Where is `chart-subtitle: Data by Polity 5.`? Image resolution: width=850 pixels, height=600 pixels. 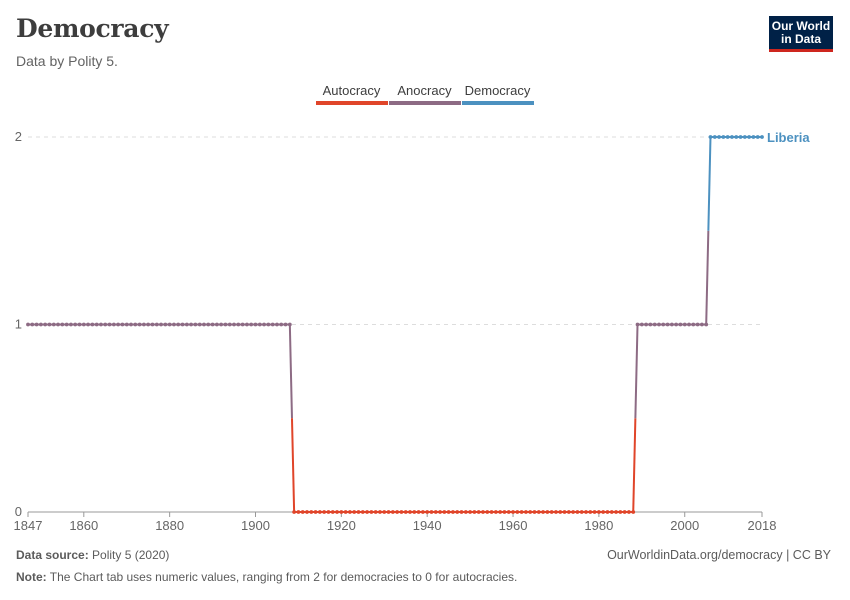 chart-subtitle: Data by Polity 5. is located at coordinates (67, 61).